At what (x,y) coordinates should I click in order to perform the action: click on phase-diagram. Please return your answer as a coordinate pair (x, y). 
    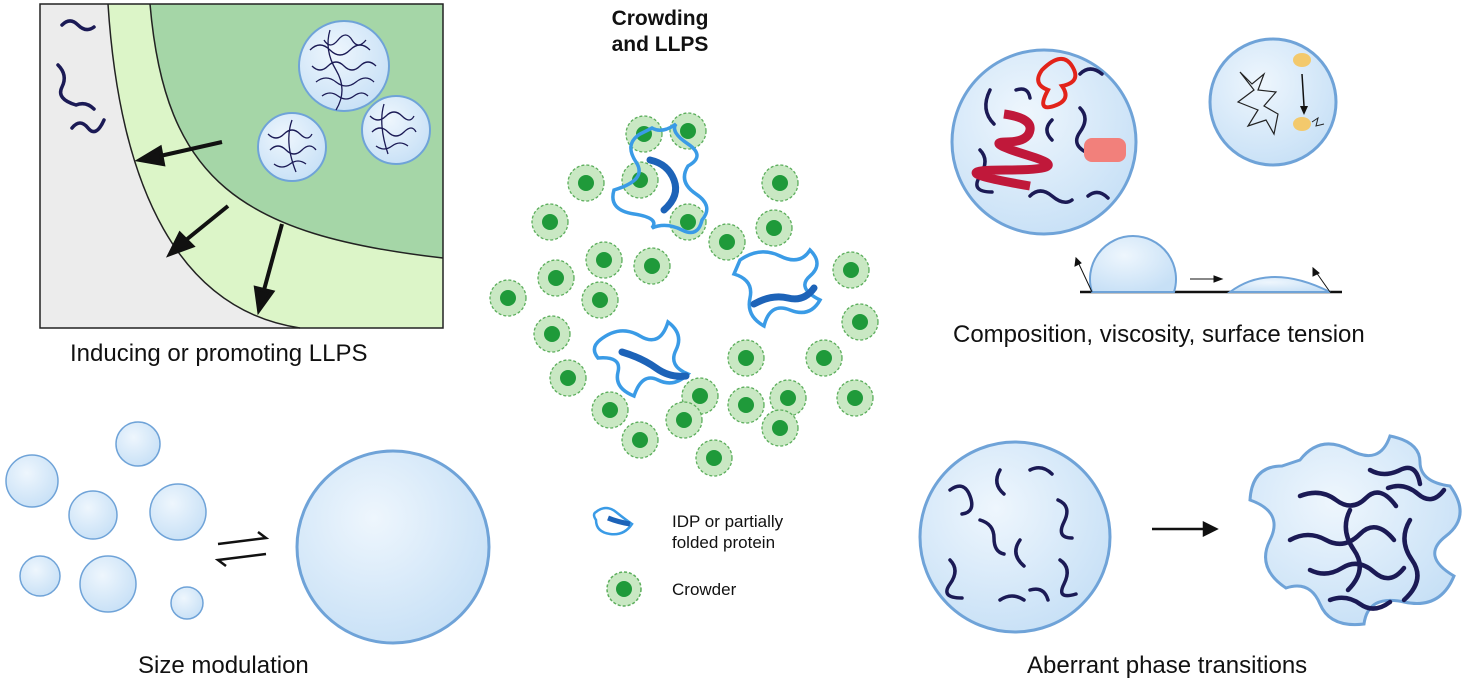
    Looking at the image, I should click on (241, 166).